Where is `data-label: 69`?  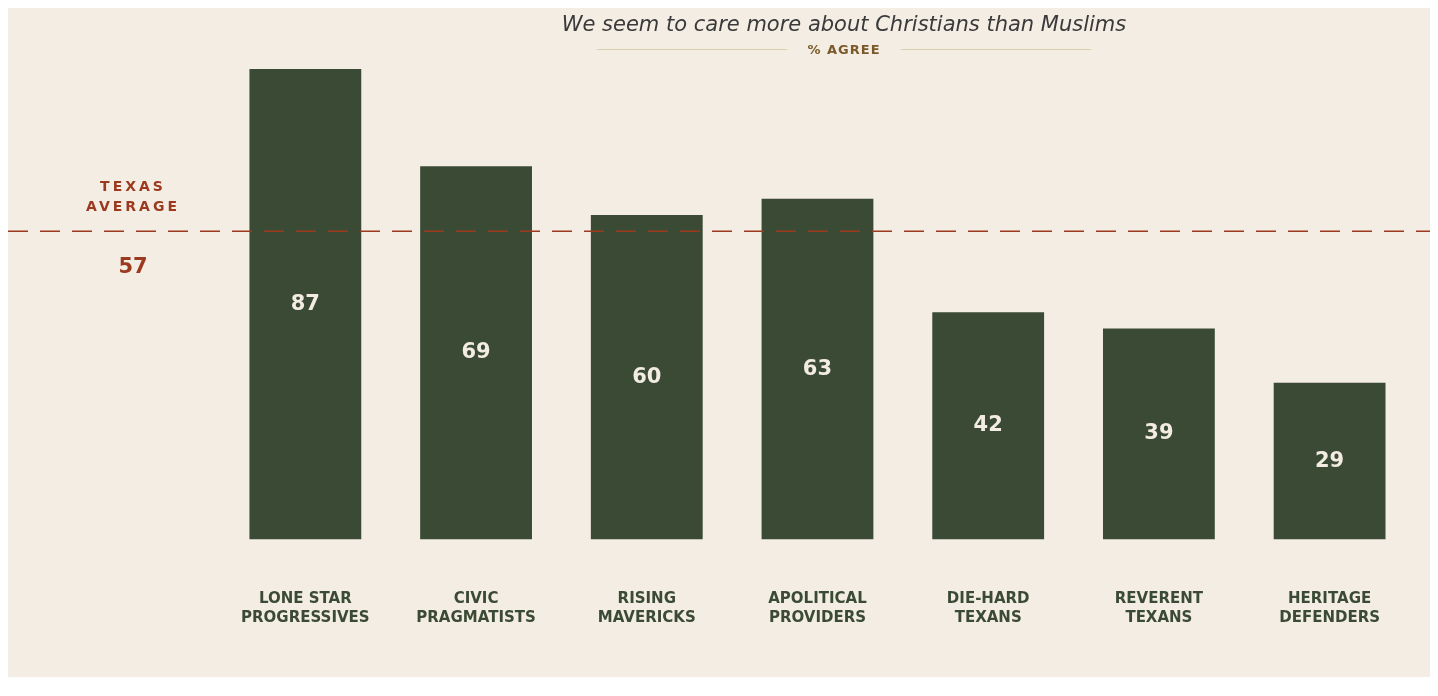
data-label: 69 is located at coordinates (476, 351).